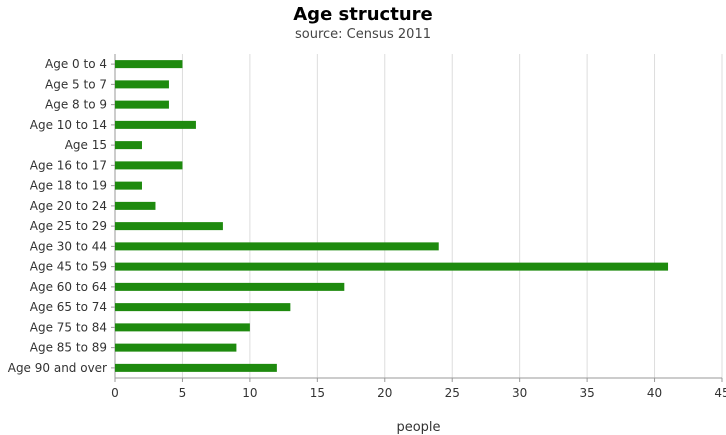  What do you see at coordinates (76, 84) in the screenshot?
I see `y-tick-label-1: Age 5 to 7` at bounding box center [76, 84].